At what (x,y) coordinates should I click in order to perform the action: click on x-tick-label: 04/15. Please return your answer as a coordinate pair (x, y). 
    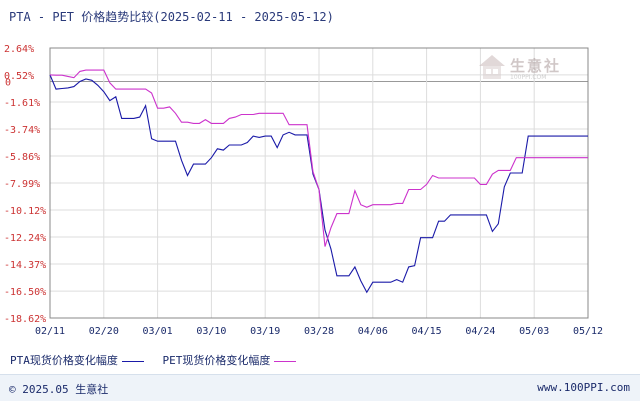
    Looking at the image, I should click on (427, 331).